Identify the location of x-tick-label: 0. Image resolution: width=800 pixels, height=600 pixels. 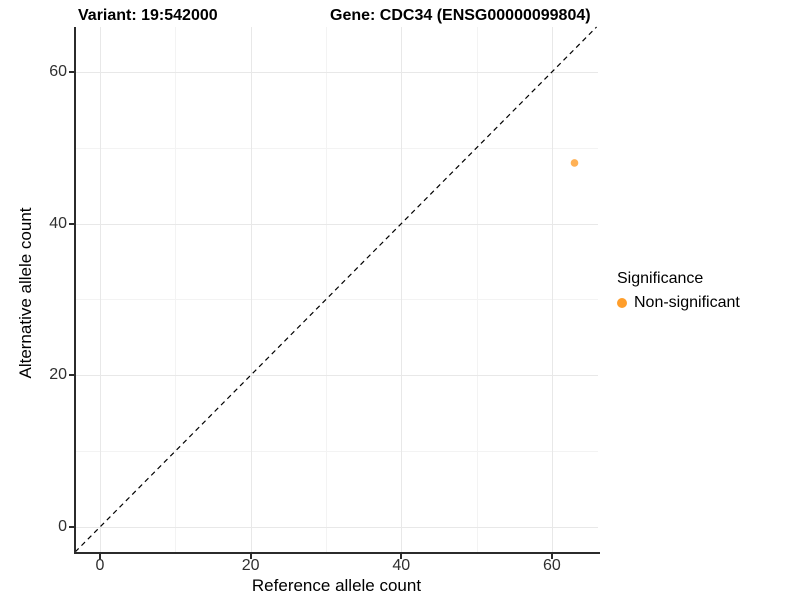
(100, 565).